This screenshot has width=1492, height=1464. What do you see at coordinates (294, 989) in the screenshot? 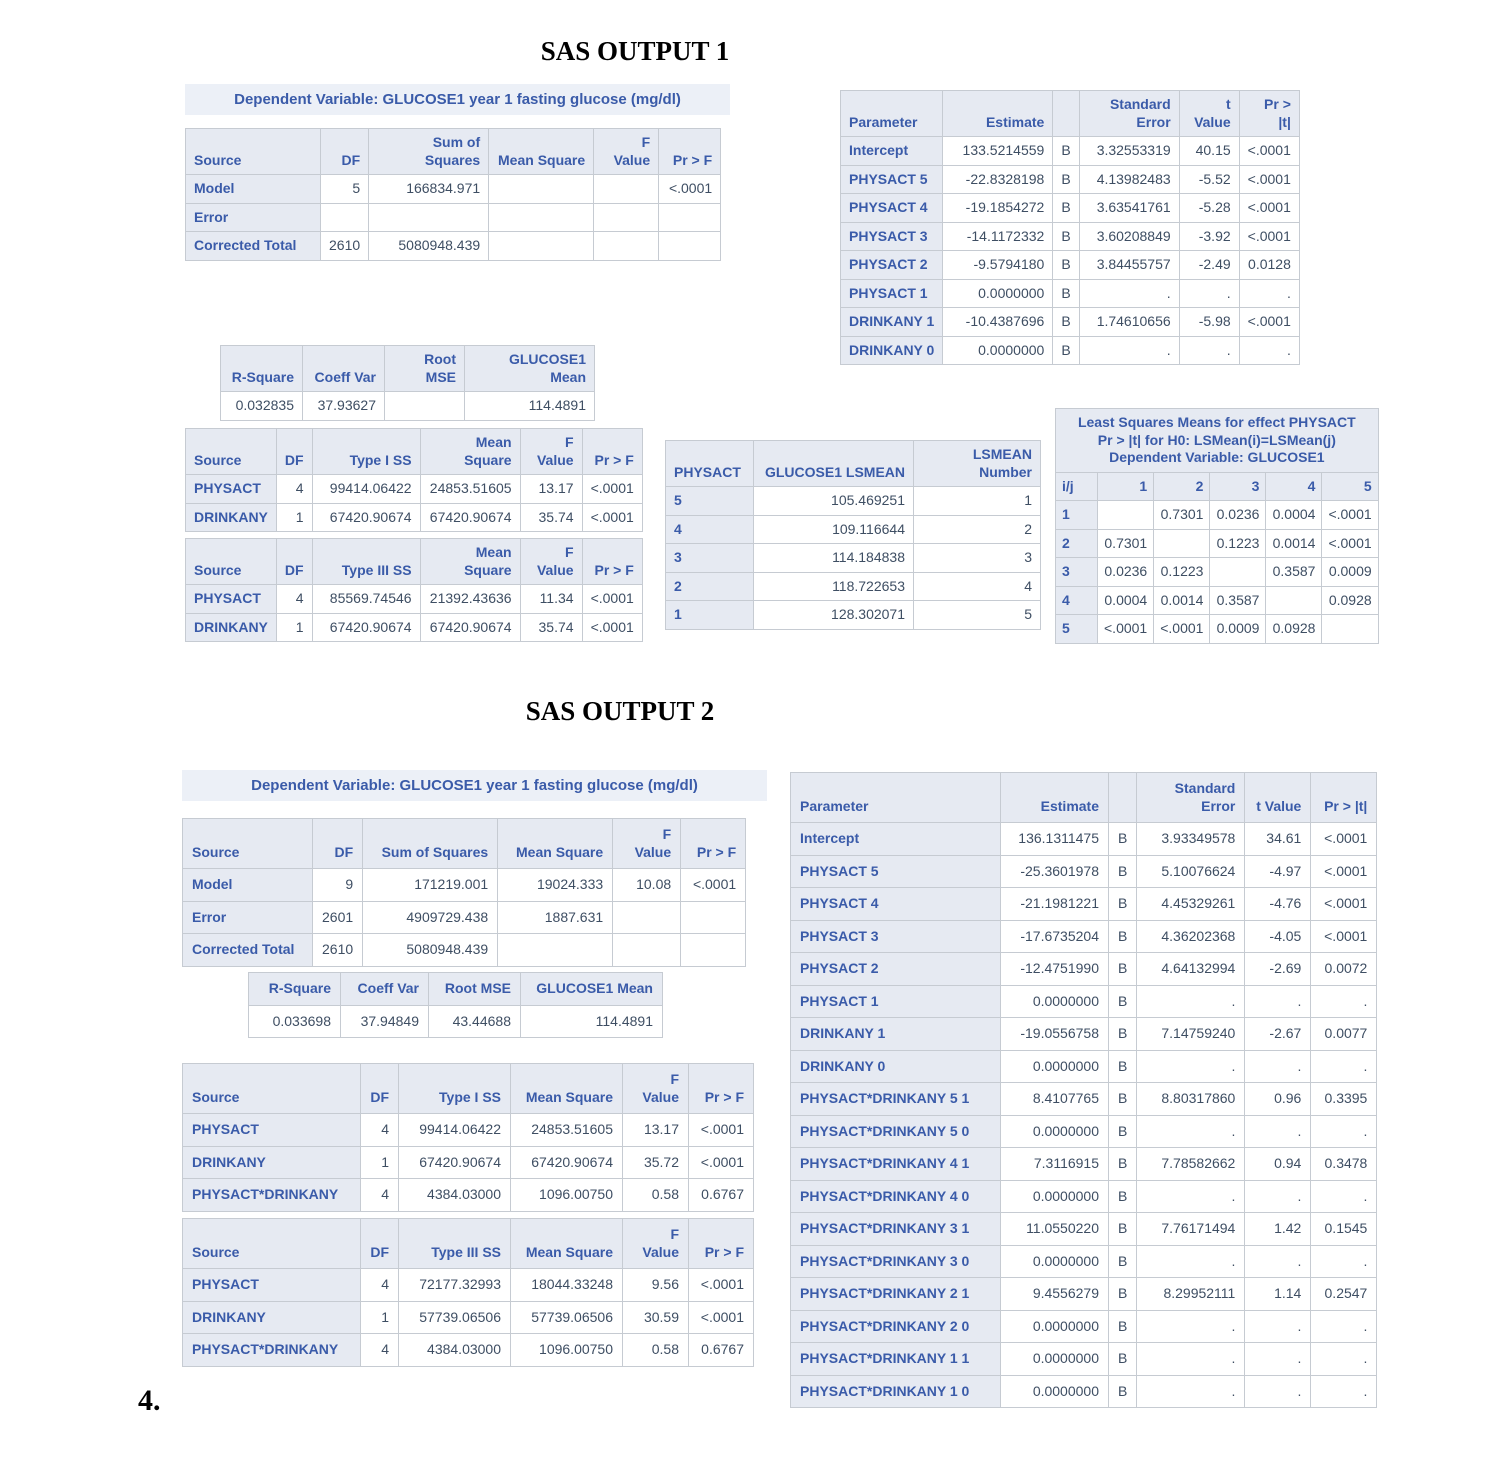
I see `column-header: R-Square` at bounding box center [294, 989].